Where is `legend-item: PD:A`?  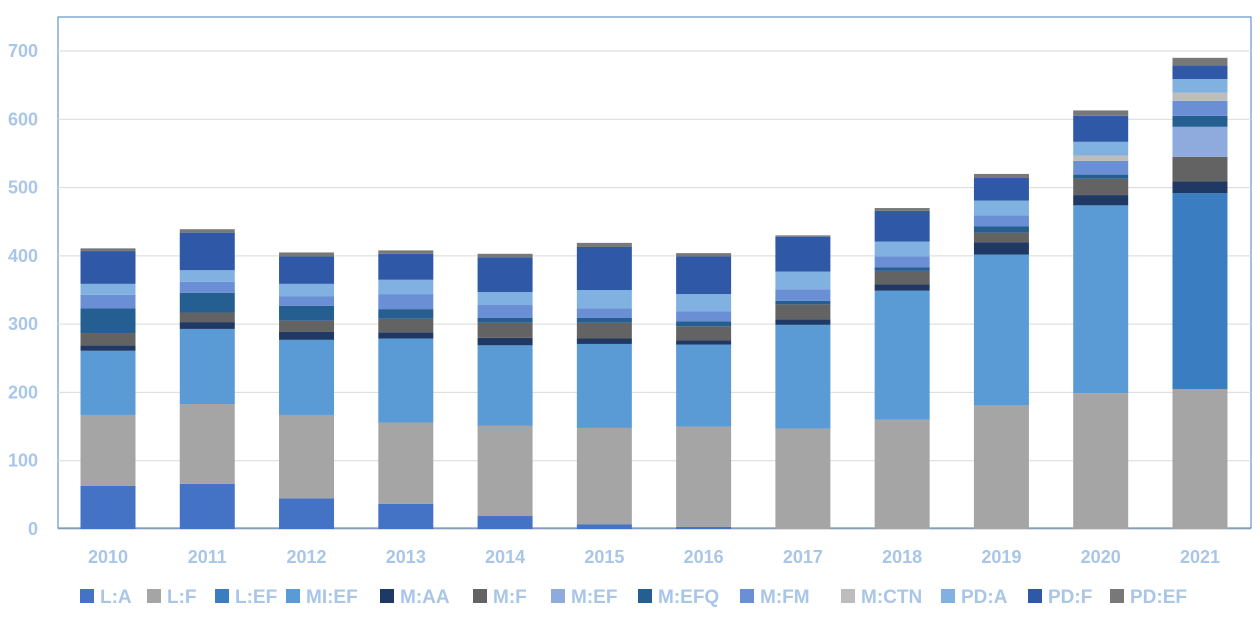
legend-item: PD:A is located at coordinates (974, 597).